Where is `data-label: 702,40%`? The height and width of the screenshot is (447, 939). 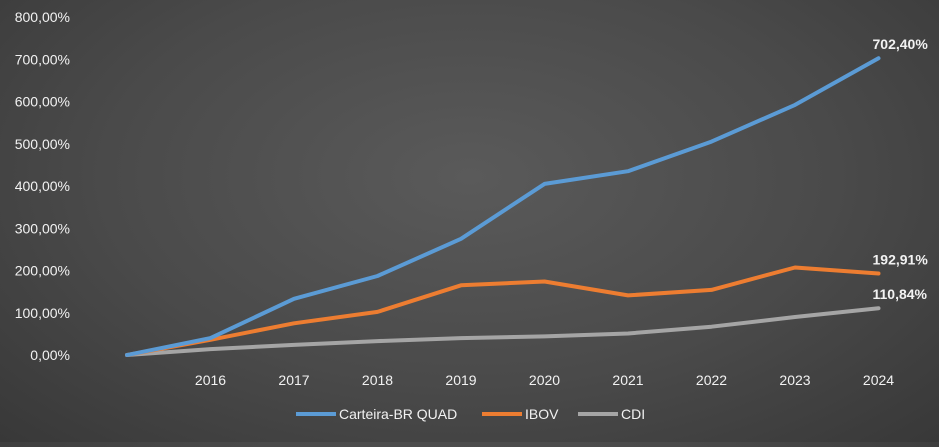 data-label: 702,40% is located at coordinates (901, 44).